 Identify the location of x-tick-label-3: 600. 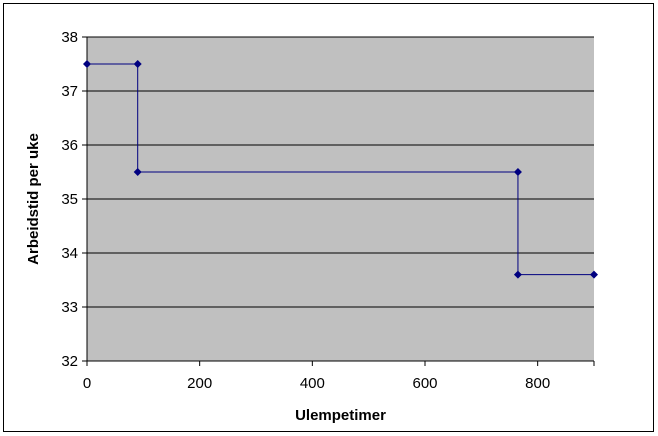
(424, 383).